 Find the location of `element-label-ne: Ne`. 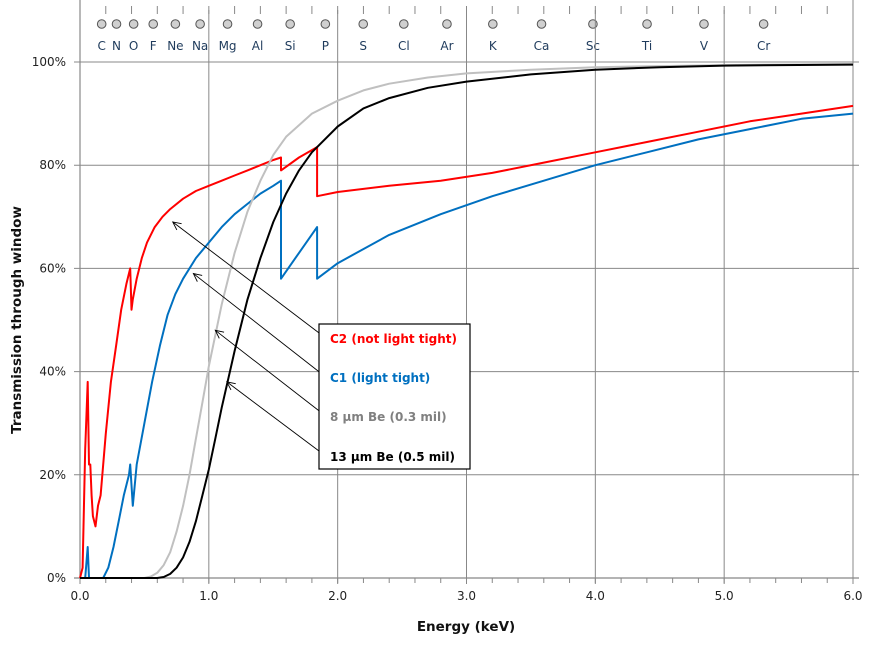

element-label-ne: Ne is located at coordinates (175, 46).